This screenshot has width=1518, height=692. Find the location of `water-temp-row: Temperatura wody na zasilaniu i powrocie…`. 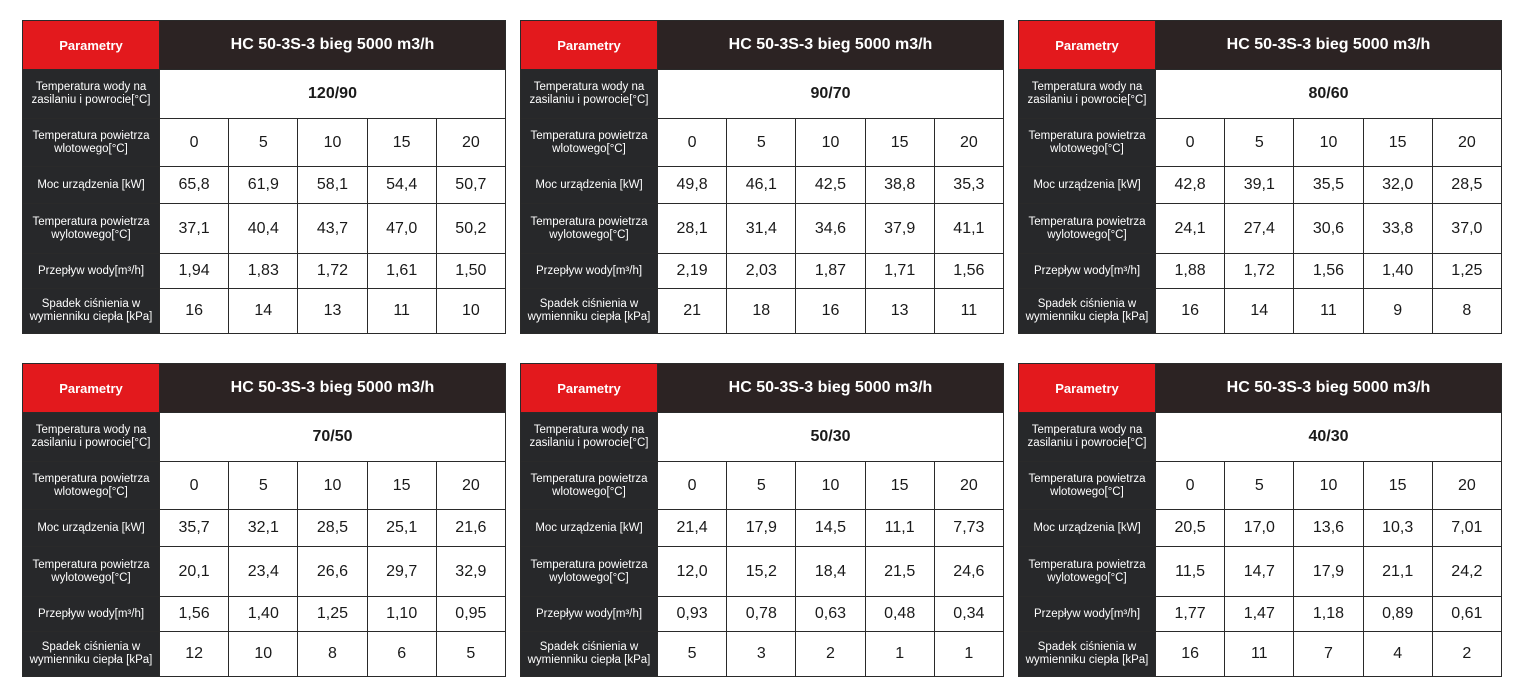

water-temp-row: Temperatura wody na zasilaniu i powrocie… is located at coordinates (762, 437).